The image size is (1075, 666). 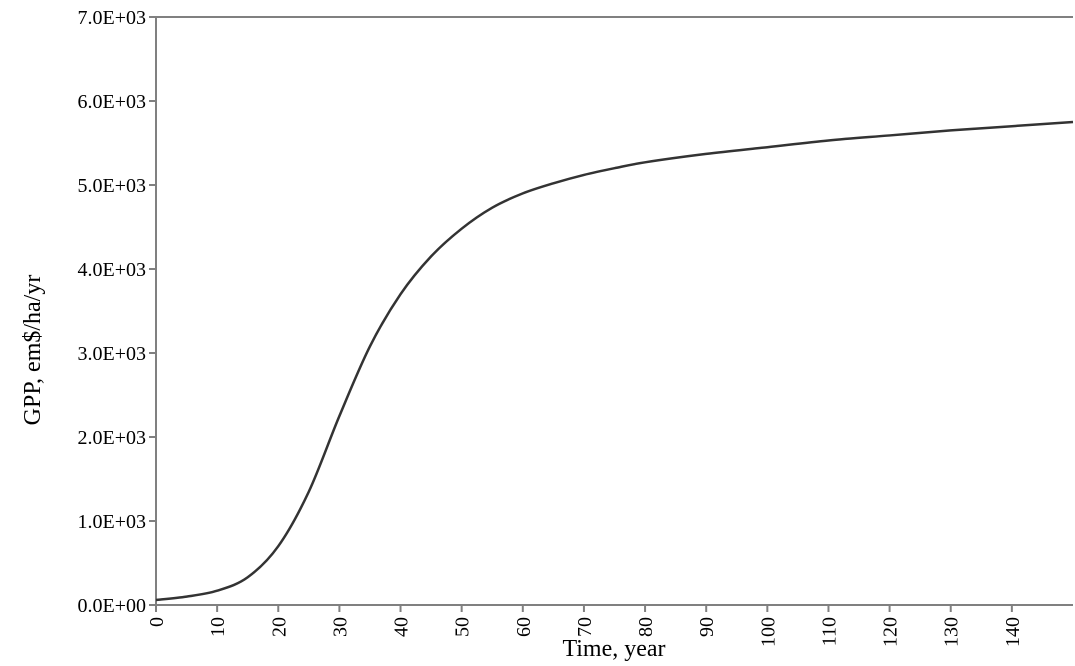 I want to click on x-tick-label: 70, so click(x=585, y=627).